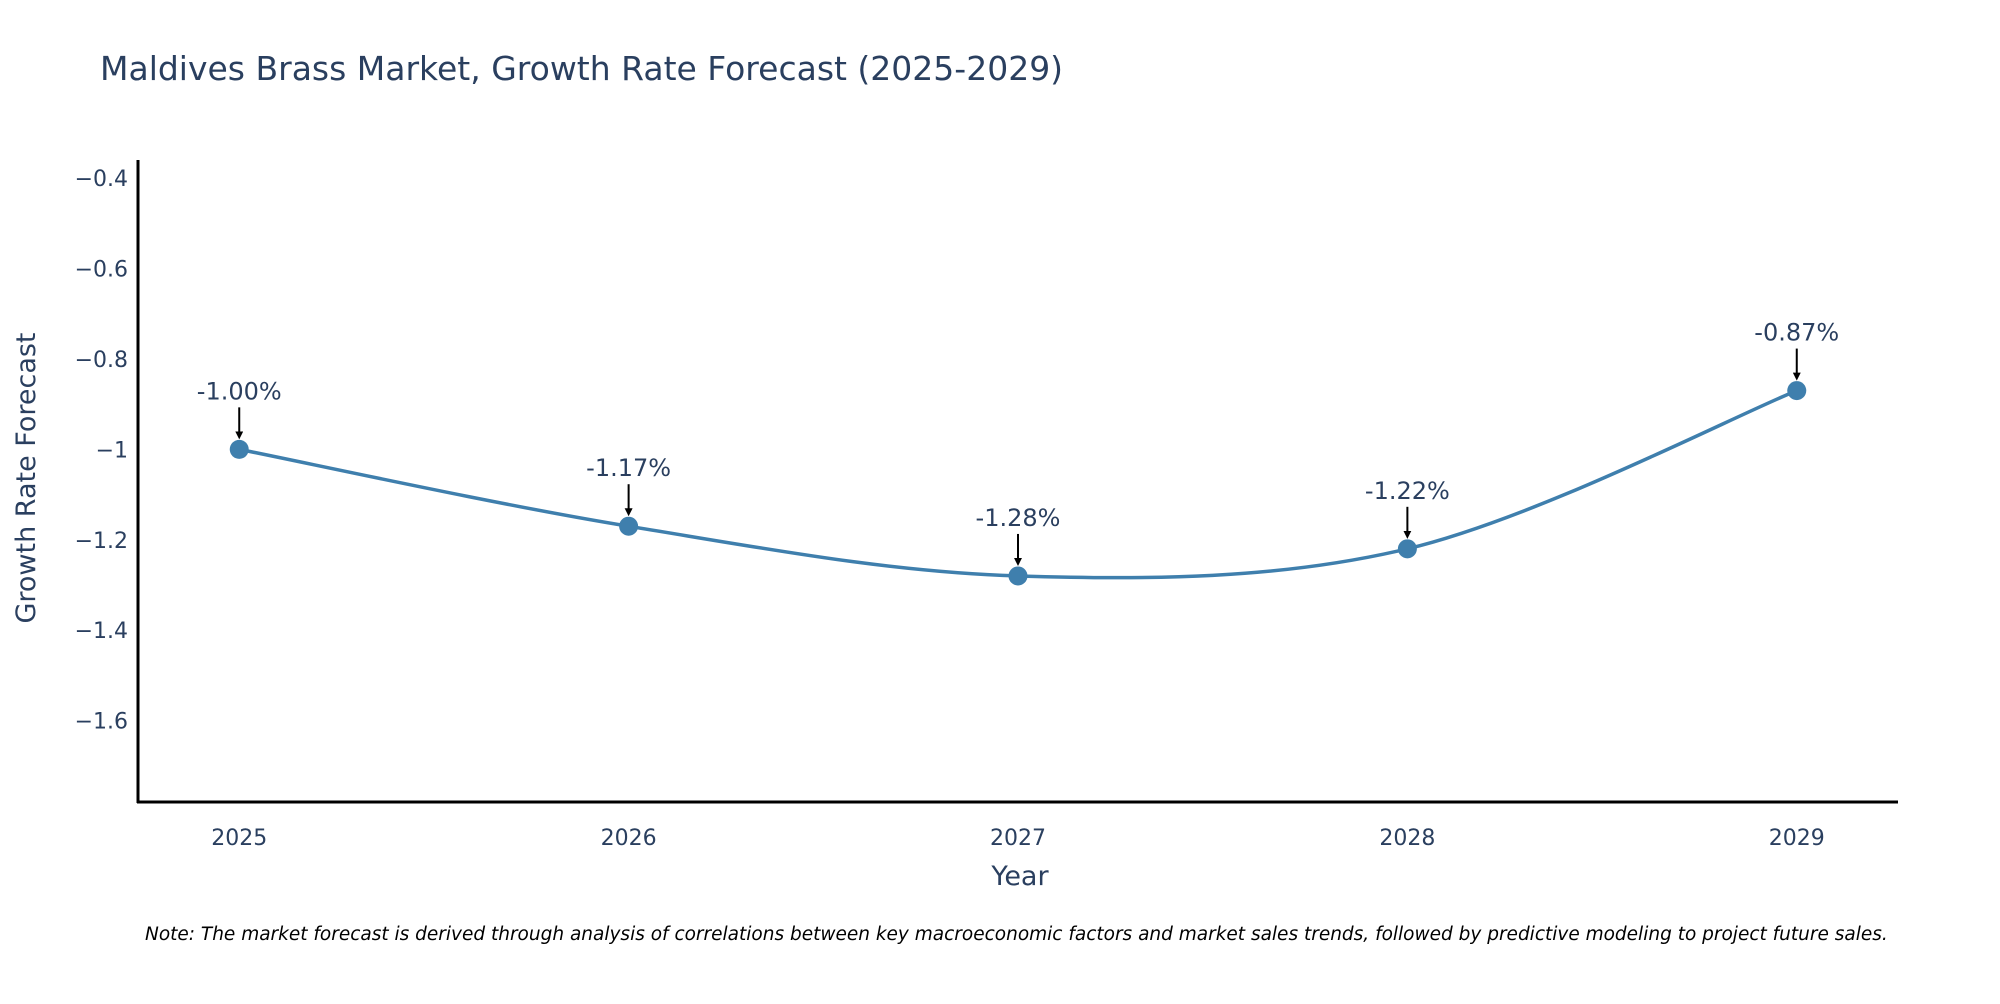 The width and height of the screenshot is (2000, 1004). Describe the element at coordinates (26, 477) in the screenshot. I see `y-axis-title: Growth Rate Forecast` at that location.